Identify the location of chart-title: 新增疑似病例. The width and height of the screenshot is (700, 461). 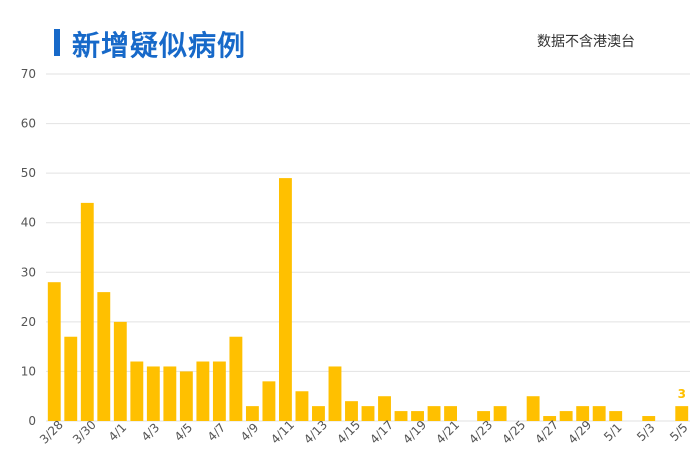
(159, 45).